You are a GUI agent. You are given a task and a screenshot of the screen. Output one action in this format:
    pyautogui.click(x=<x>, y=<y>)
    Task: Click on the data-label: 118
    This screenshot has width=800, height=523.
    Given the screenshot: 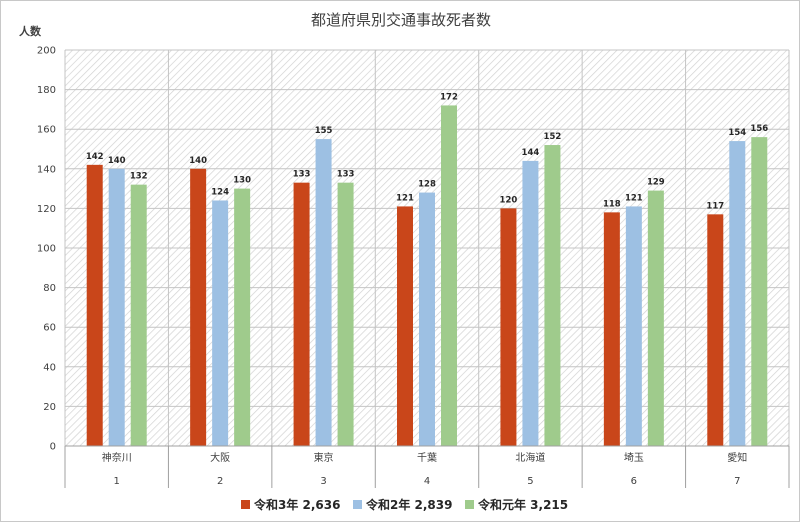 What is the action you would take?
    pyautogui.click(x=612, y=204)
    